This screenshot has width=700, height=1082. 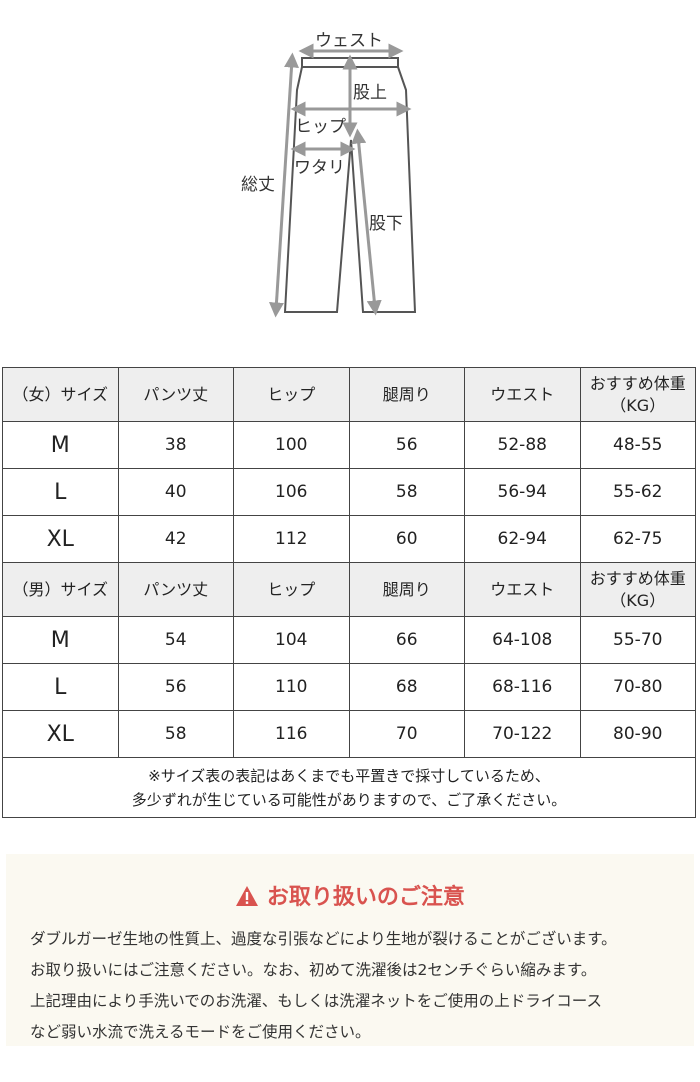 I want to click on men-size-row: L 56 110 68 68-116 70-80, so click(x=349, y=687).